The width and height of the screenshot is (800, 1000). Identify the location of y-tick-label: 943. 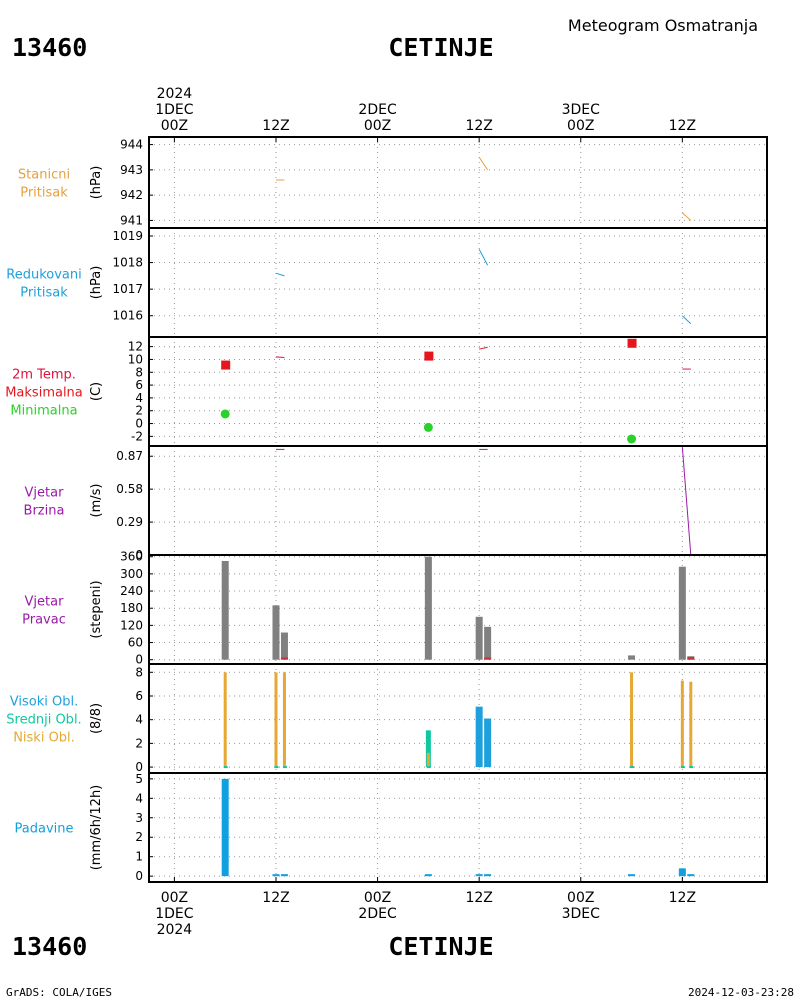
(131, 170).